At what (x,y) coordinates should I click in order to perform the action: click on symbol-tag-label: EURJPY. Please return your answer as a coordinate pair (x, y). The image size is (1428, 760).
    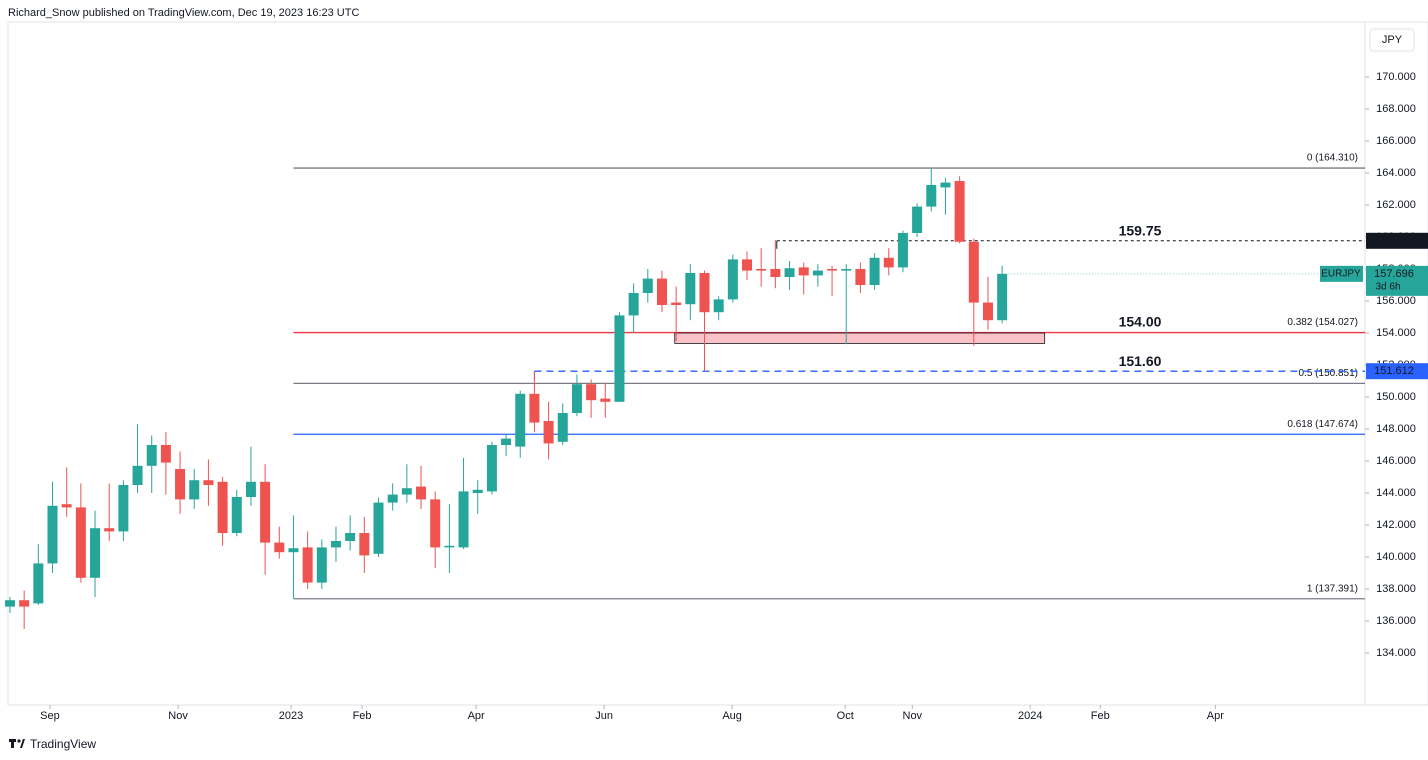
    Looking at the image, I should click on (1341, 274).